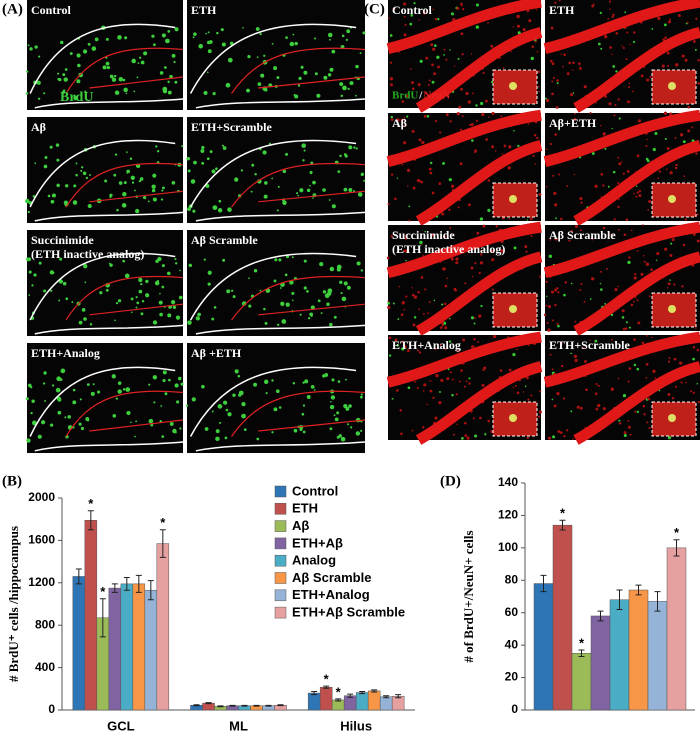 The height and width of the screenshot is (734, 700). I want to click on layer, so click(621, 359).